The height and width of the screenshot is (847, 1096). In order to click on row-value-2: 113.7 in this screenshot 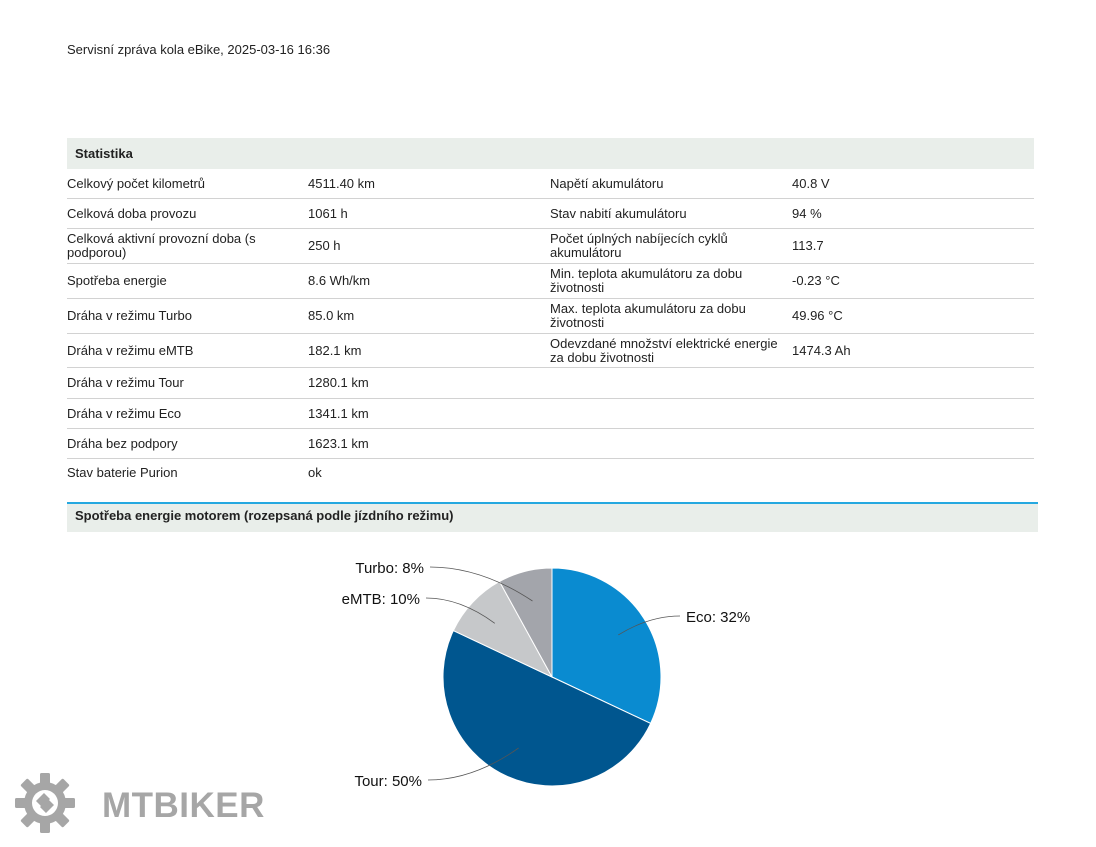, I will do `click(808, 245)`.